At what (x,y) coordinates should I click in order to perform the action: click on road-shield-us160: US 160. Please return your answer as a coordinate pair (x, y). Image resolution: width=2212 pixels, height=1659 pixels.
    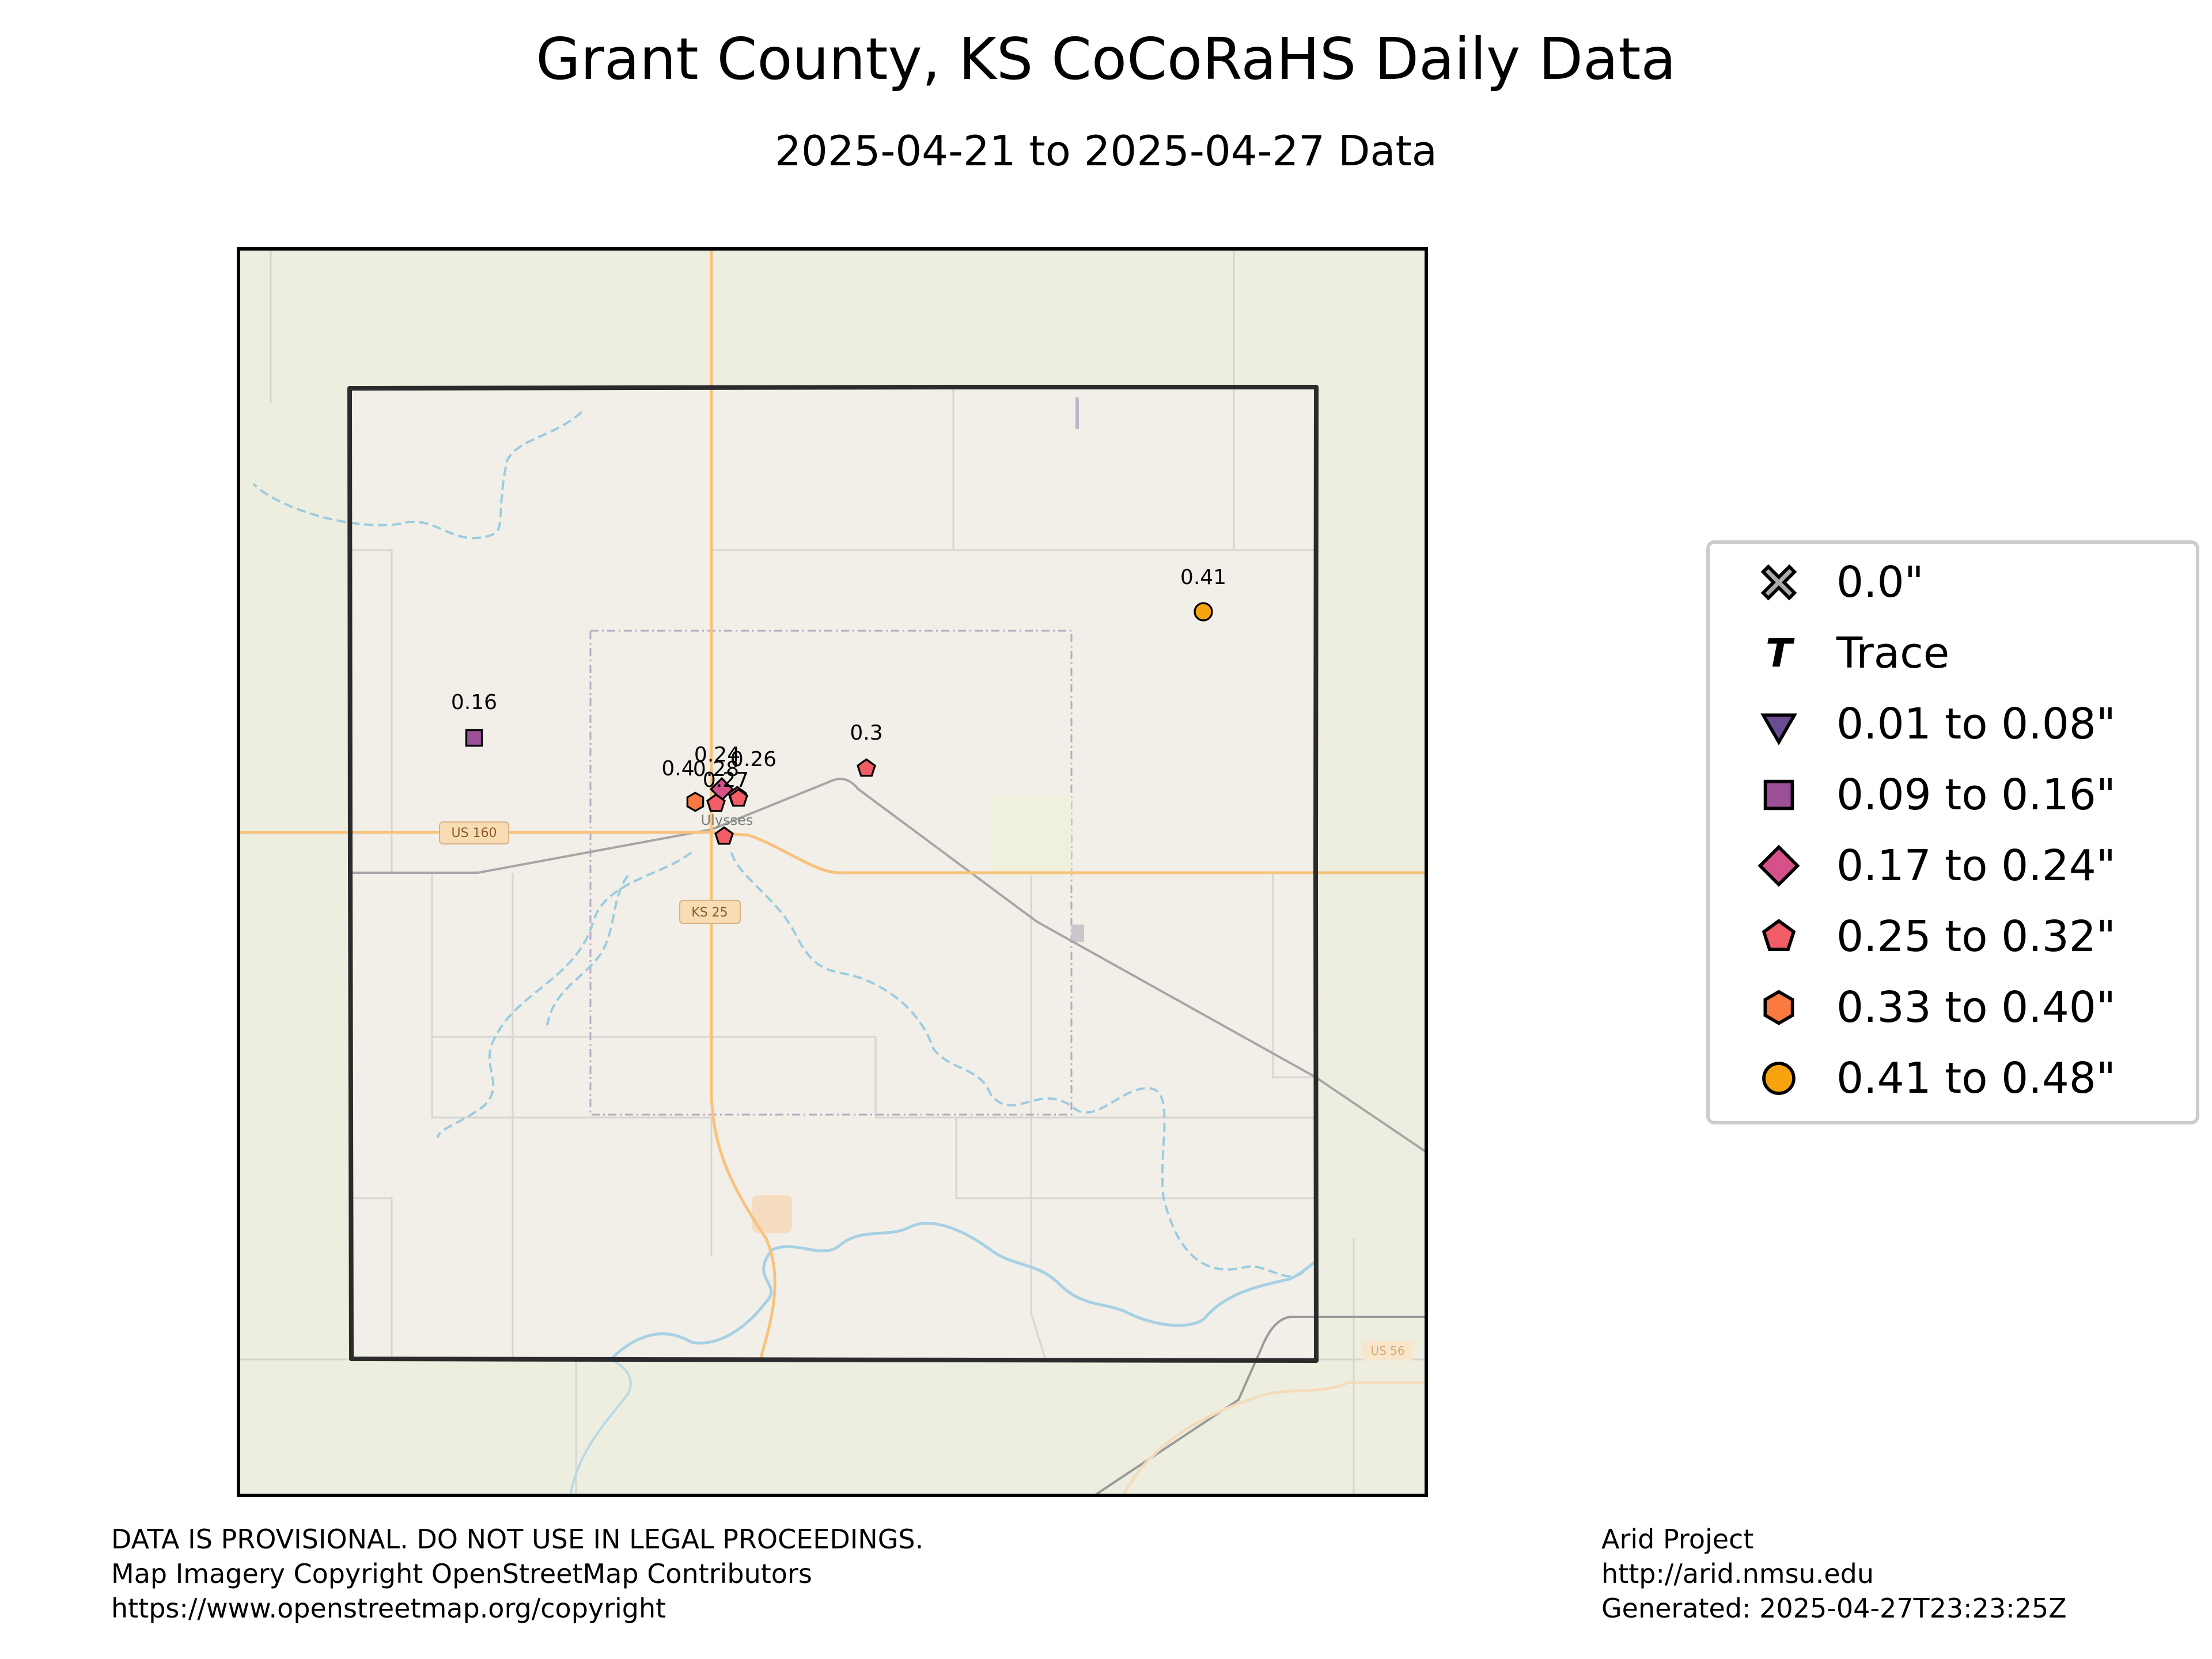
    Looking at the image, I should click on (474, 832).